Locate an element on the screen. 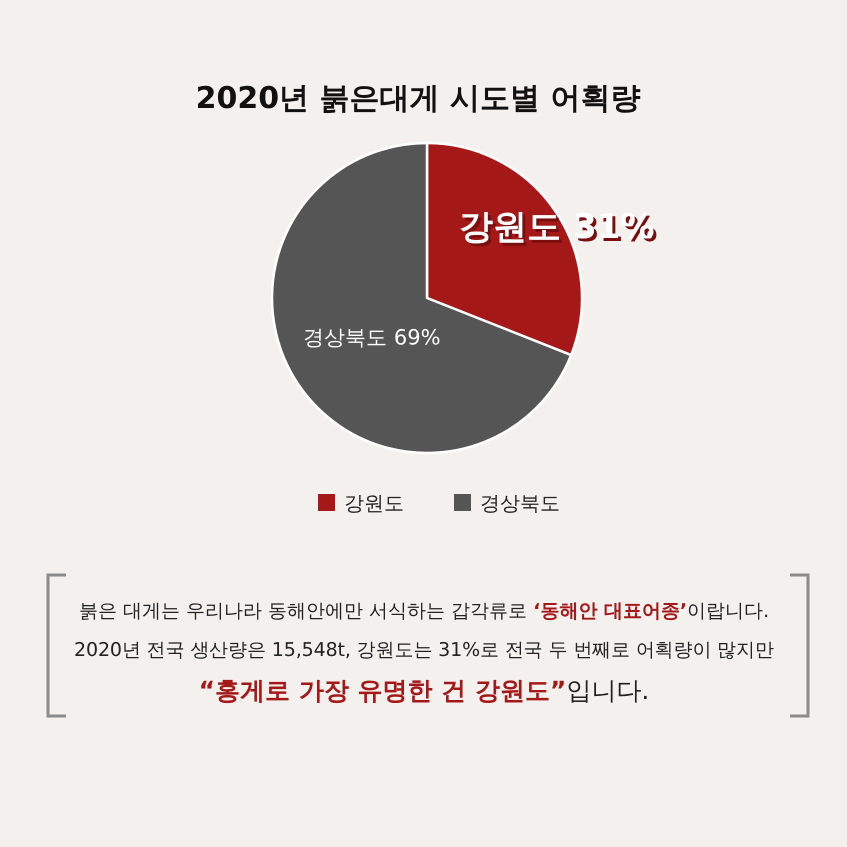 The image size is (847, 847). text: “홍게로 가장 유명한 건 강원도”입니다. is located at coordinates (424, 690).